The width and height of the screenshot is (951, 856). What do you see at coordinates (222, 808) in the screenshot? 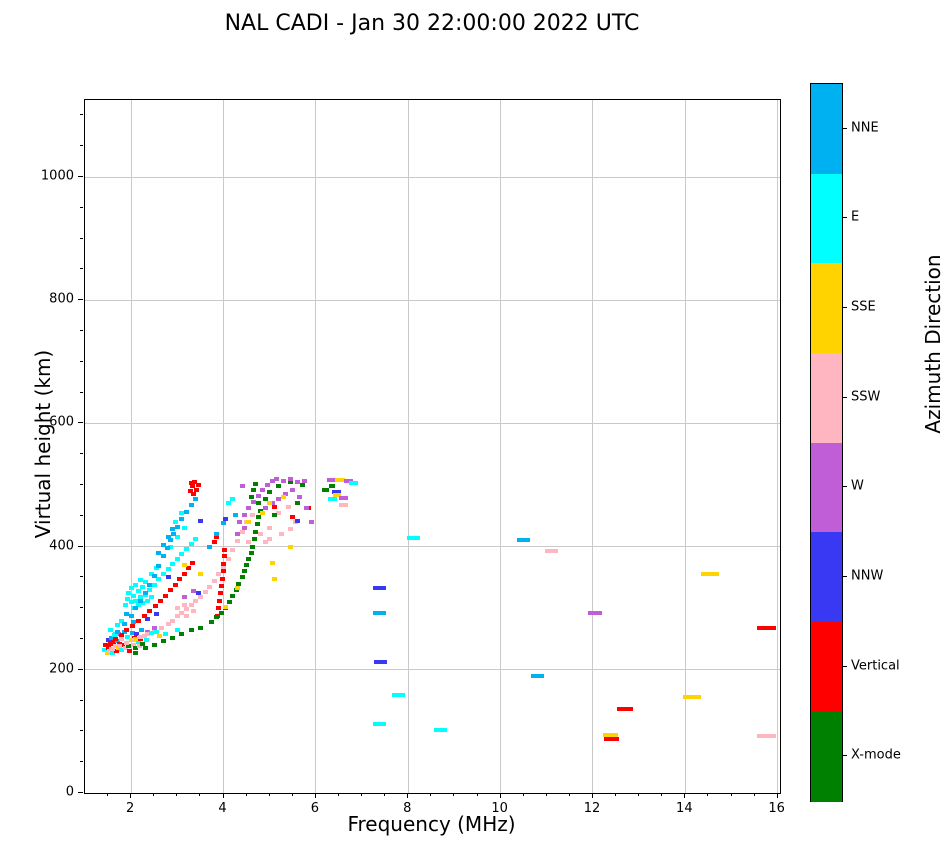
I see `x-tick-label: 4` at bounding box center [222, 808].